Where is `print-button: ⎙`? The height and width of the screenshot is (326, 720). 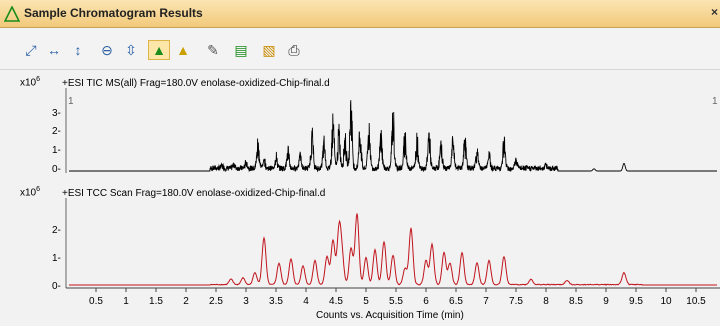 print-button: ⎙ is located at coordinates (294, 50).